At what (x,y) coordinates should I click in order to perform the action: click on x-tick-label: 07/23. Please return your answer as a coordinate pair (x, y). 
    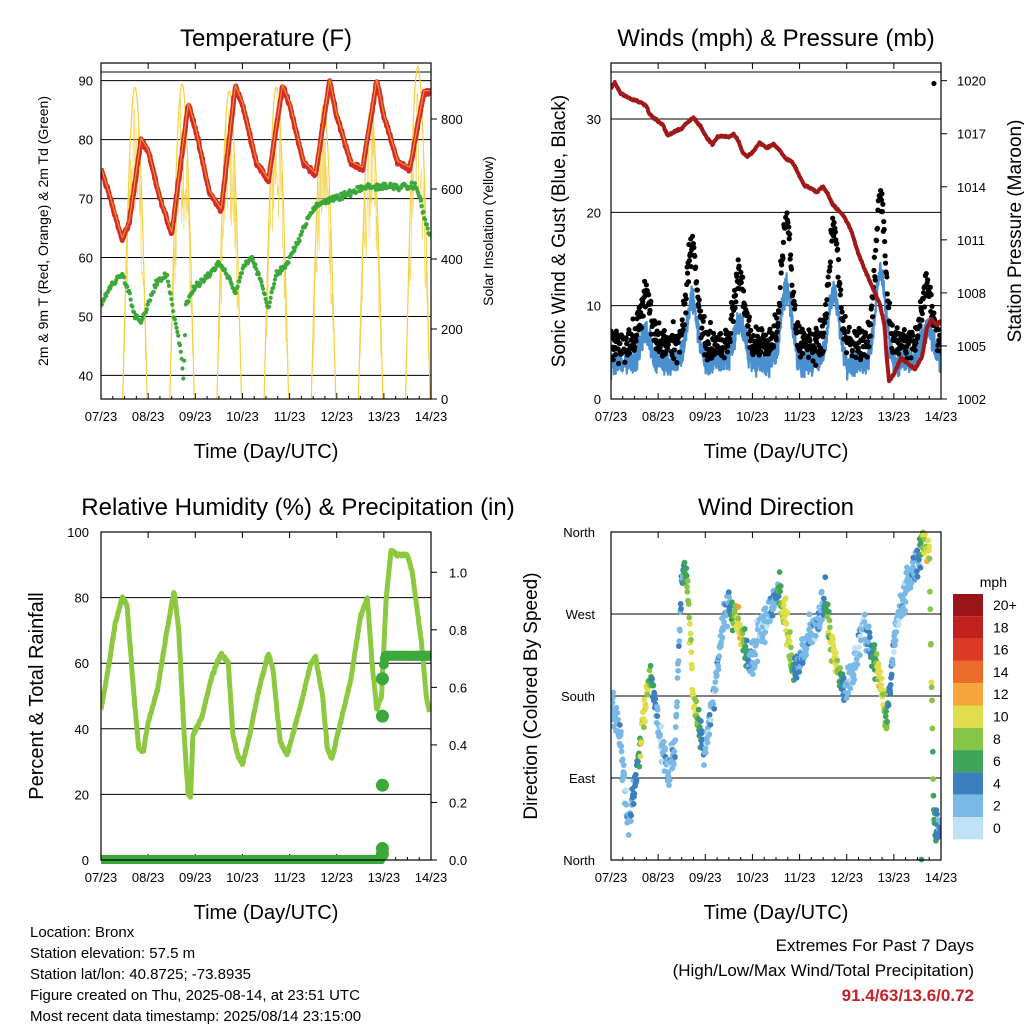
    Looking at the image, I should click on (101, 416).